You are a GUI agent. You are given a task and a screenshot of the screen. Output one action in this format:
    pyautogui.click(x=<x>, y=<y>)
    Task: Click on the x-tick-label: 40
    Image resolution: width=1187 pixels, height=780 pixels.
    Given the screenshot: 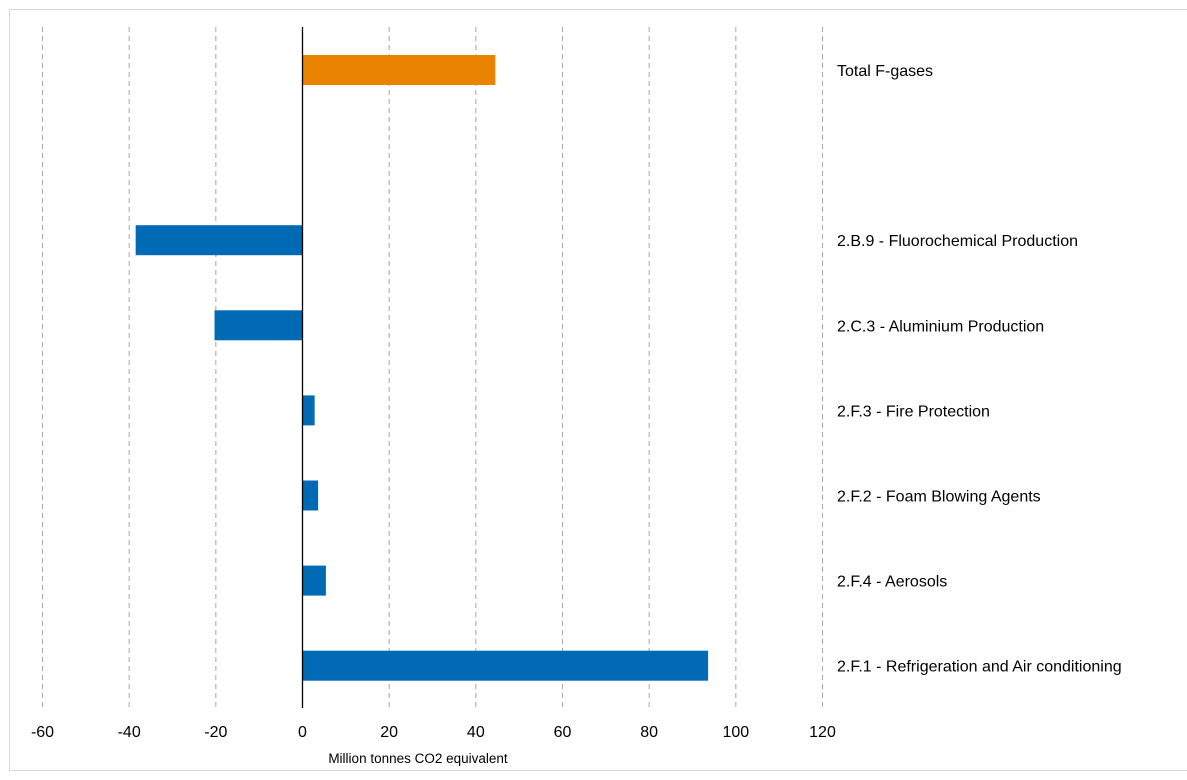 What is the action you would take?
    pyautogui.click(x=476, y=732)
    